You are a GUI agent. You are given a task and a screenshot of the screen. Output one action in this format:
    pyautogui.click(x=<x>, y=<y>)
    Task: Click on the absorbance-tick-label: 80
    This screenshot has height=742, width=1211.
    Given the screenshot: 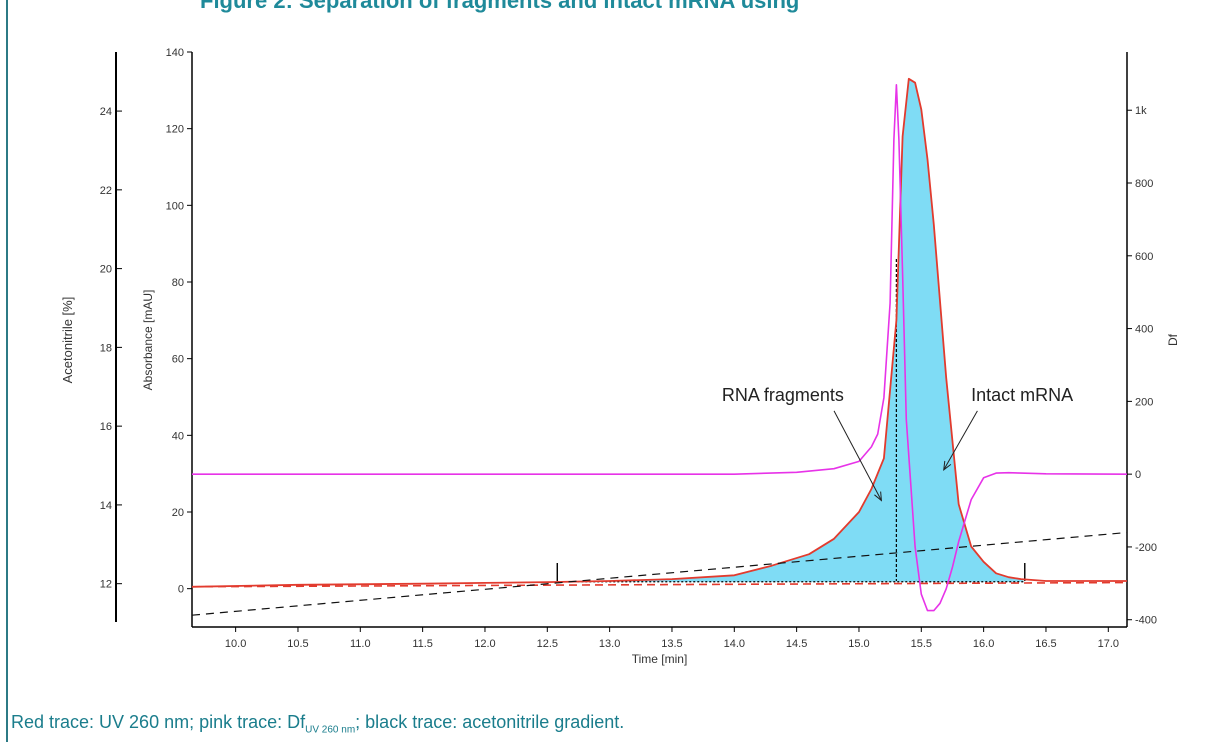 What is the action you would take?
    pyautogui.click(x=178, y=283)
    